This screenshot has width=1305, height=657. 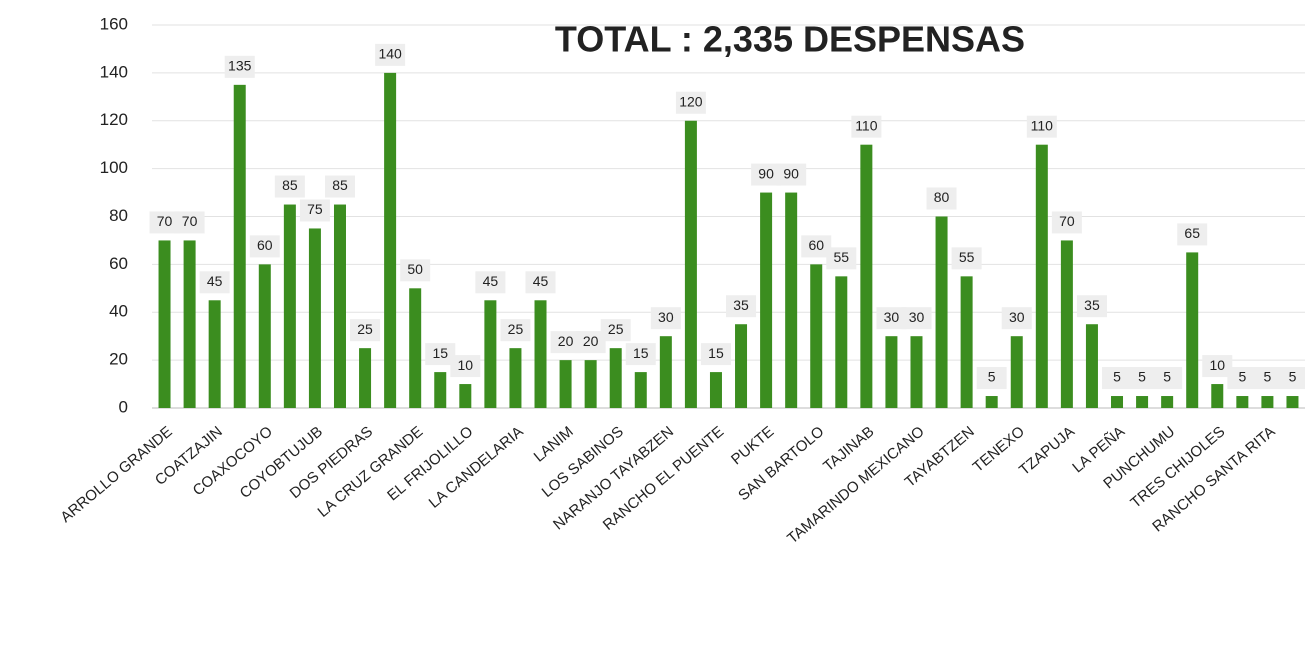 I want to click on value-label: 25, so click(x=365, y=329).